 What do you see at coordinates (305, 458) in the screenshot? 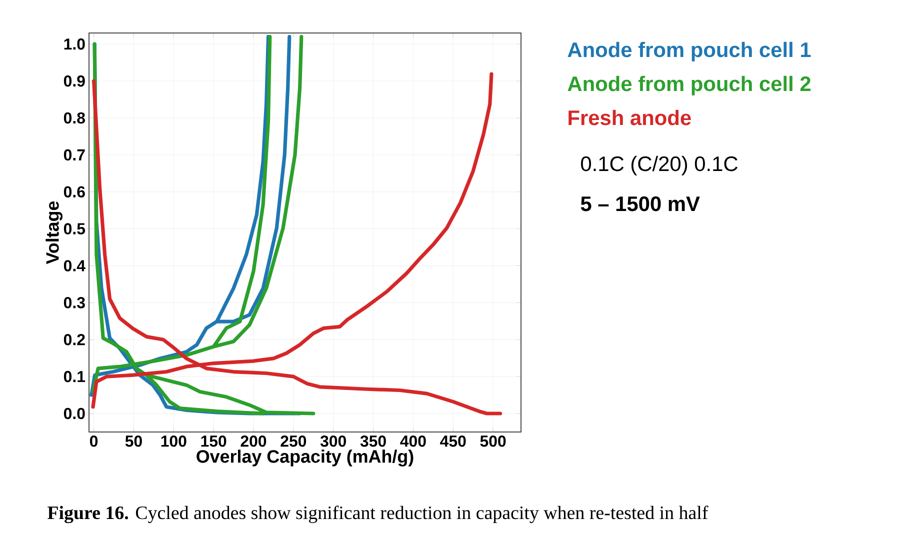
I see `x-axis-title: Overlay Capacity (mAh/g)` at bounding box center [305, 458].